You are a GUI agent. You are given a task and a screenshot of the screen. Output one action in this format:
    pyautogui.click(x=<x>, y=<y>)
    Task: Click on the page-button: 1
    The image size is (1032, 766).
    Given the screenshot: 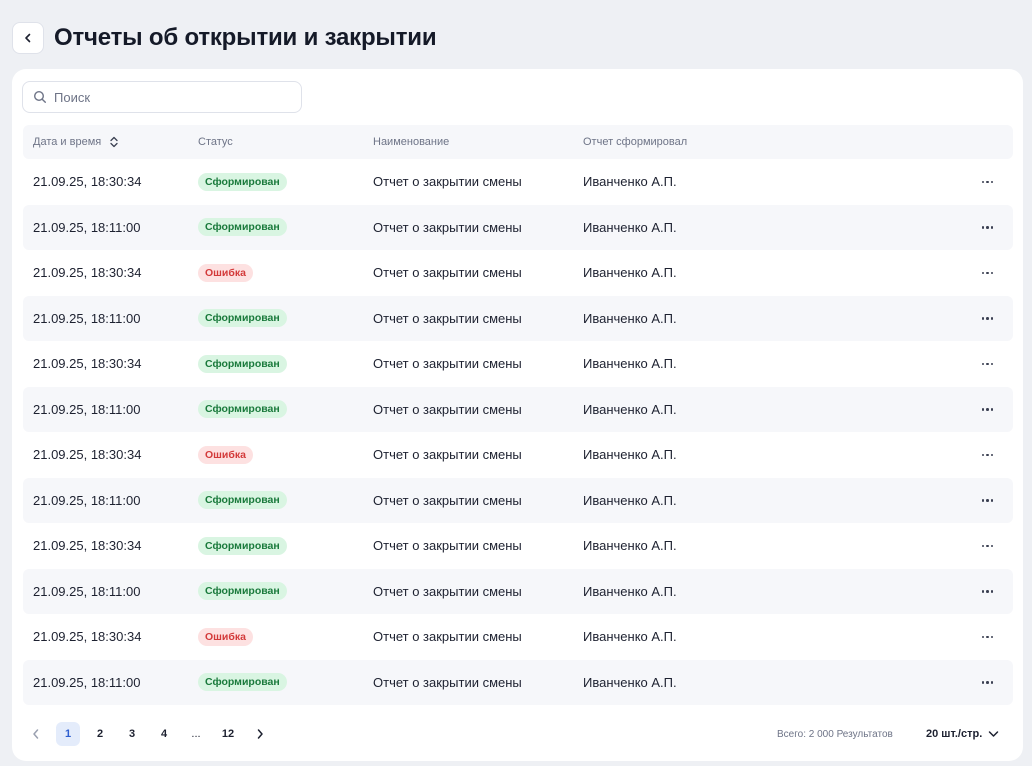 What is the action you would take?
    pyautogui.click(x=68, y=734)
    